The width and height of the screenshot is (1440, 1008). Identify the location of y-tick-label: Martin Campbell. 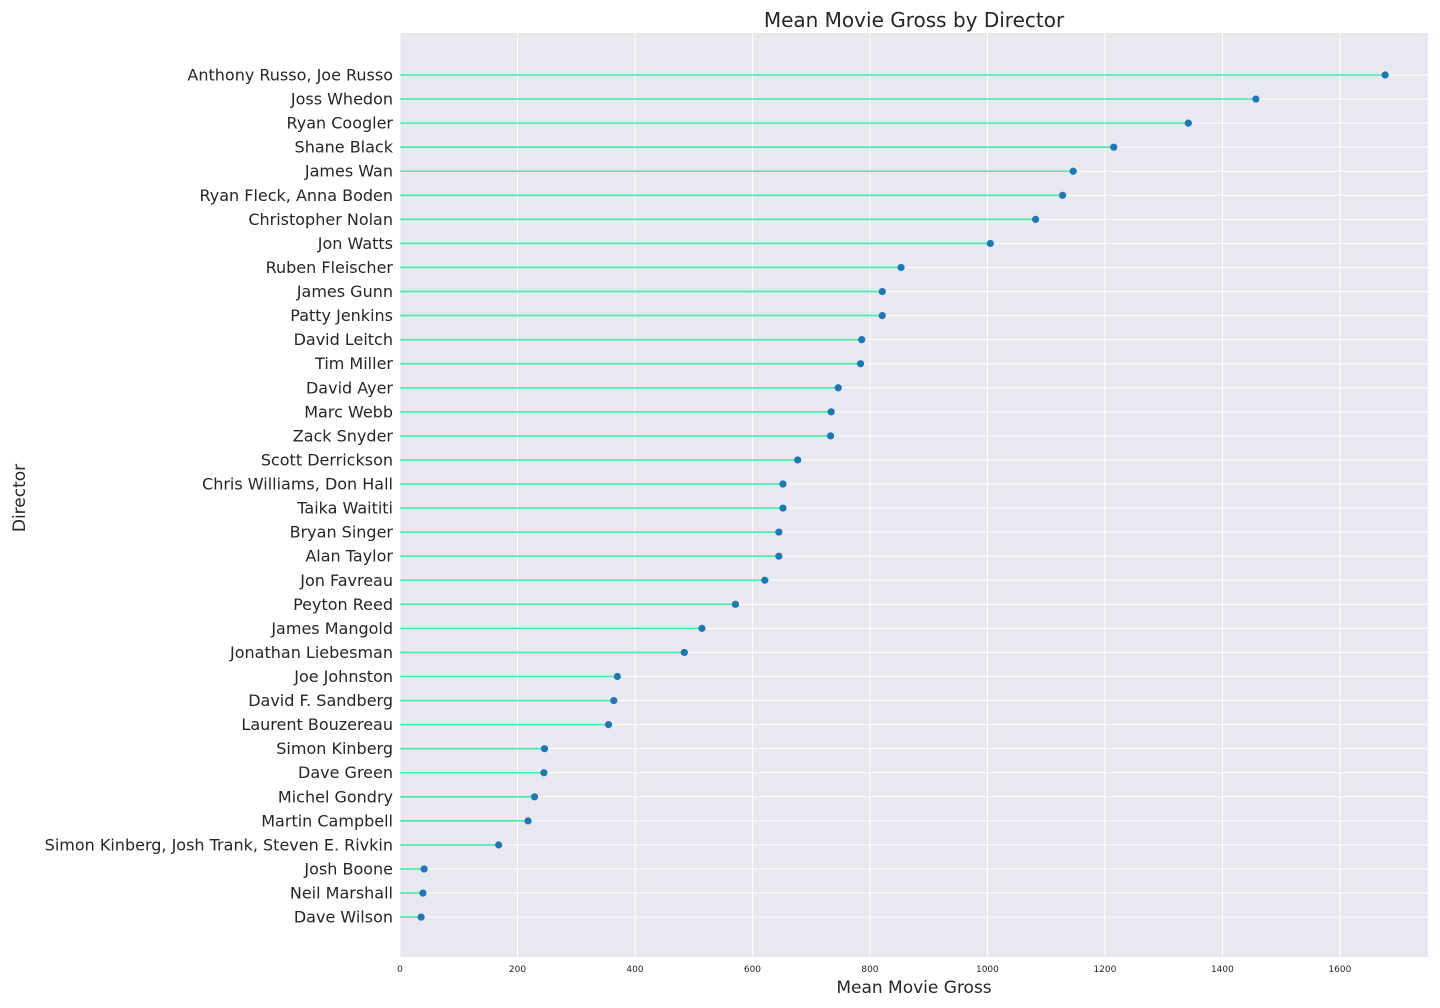
(327, 820).